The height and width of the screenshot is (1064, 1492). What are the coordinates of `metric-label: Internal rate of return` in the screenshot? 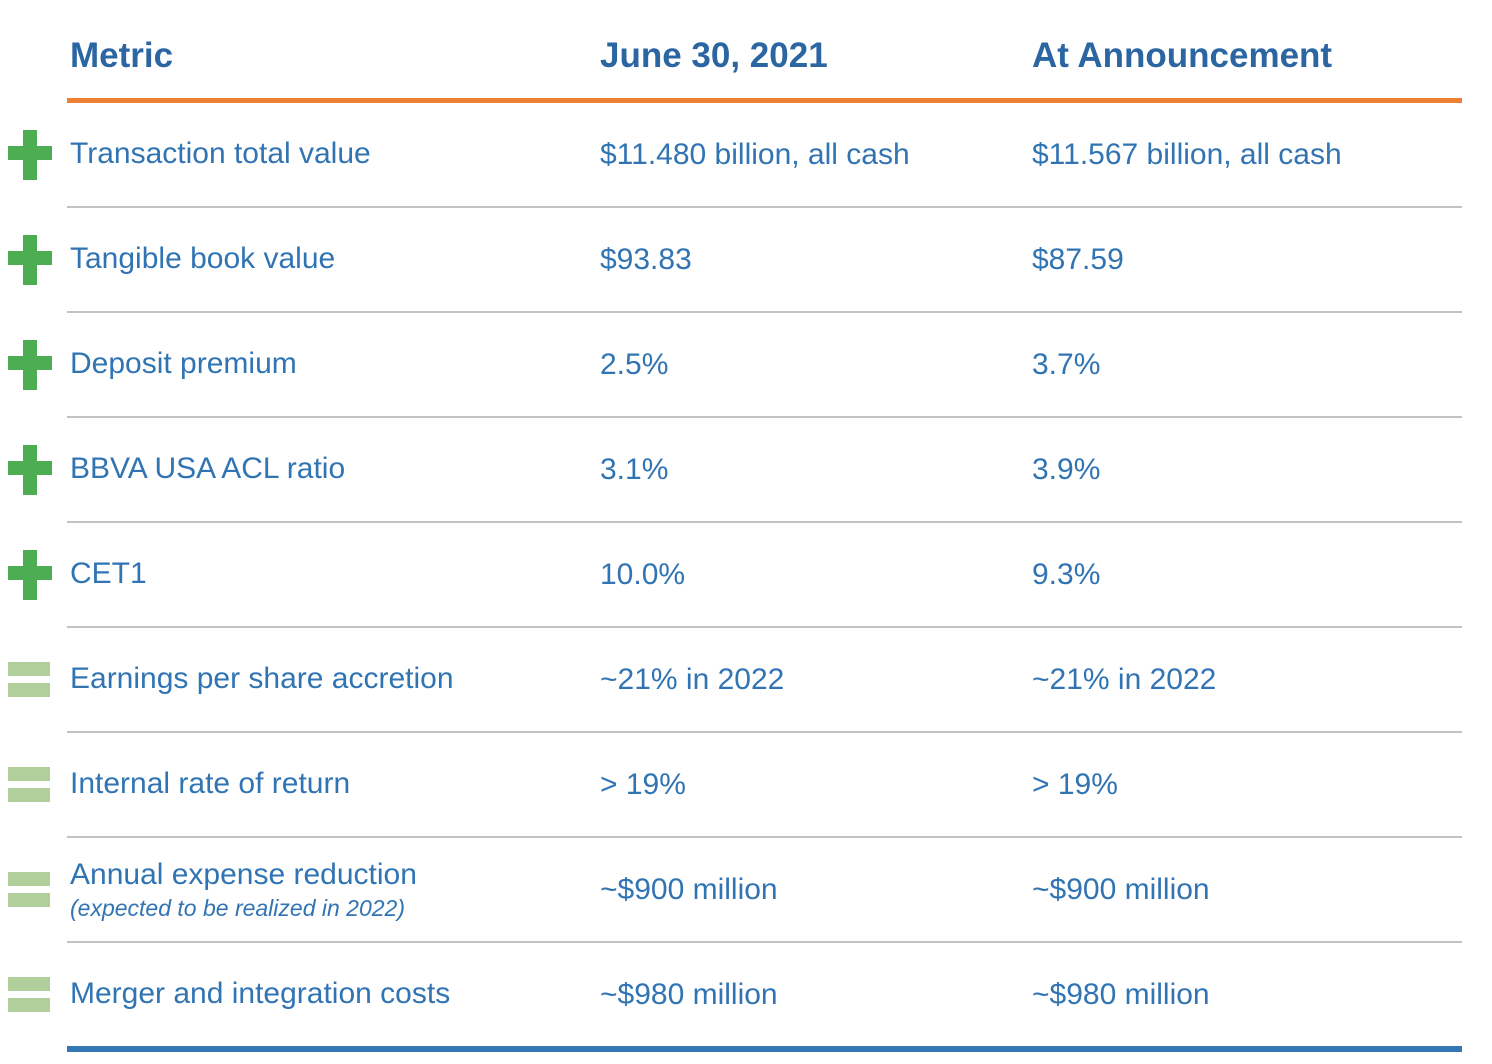 It's located at (210, 784).